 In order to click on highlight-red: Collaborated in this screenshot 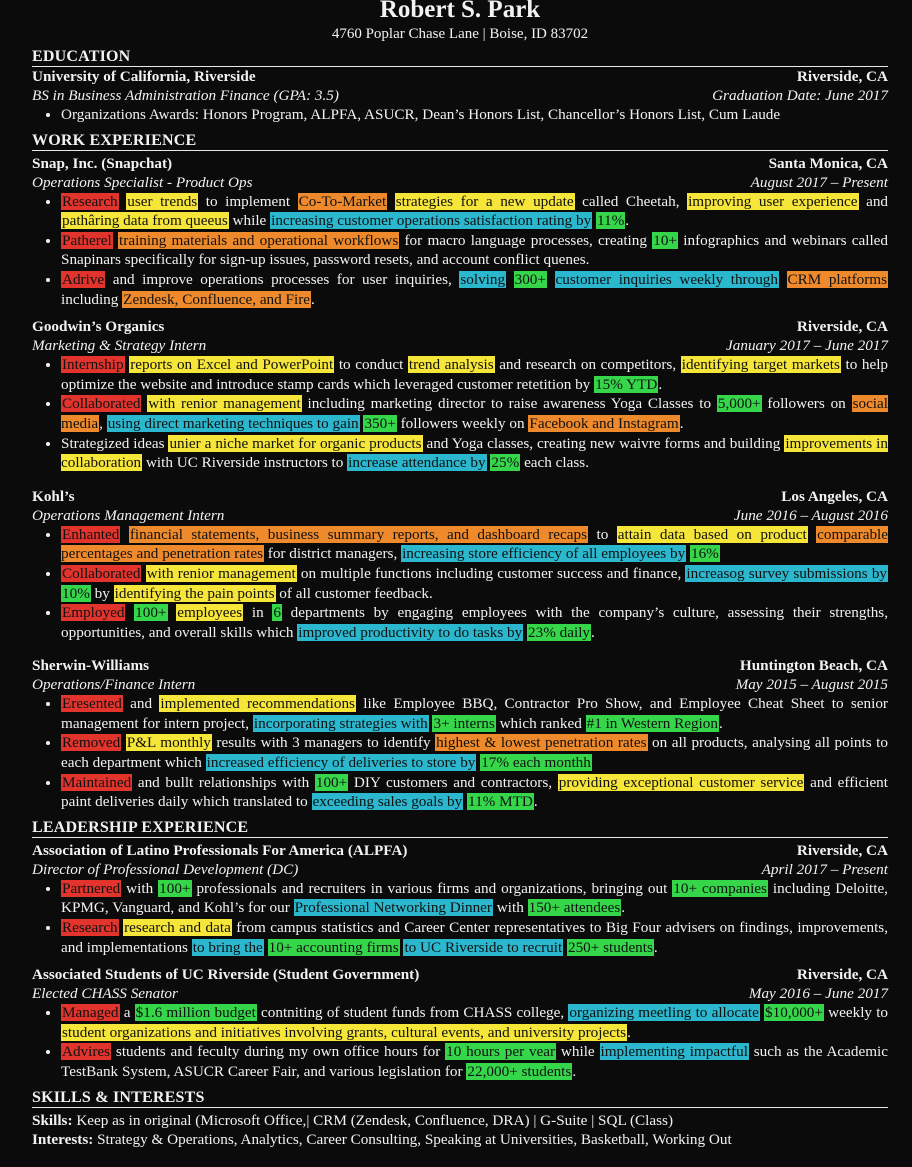, I will do `click(101, 404)`.